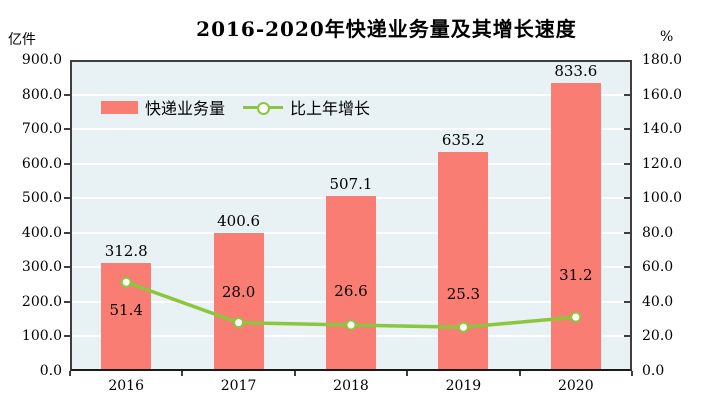 The height and width of the screenshot is (406, 703). I want to click on y-axis-label-right: 60.0, so click(658, 267).